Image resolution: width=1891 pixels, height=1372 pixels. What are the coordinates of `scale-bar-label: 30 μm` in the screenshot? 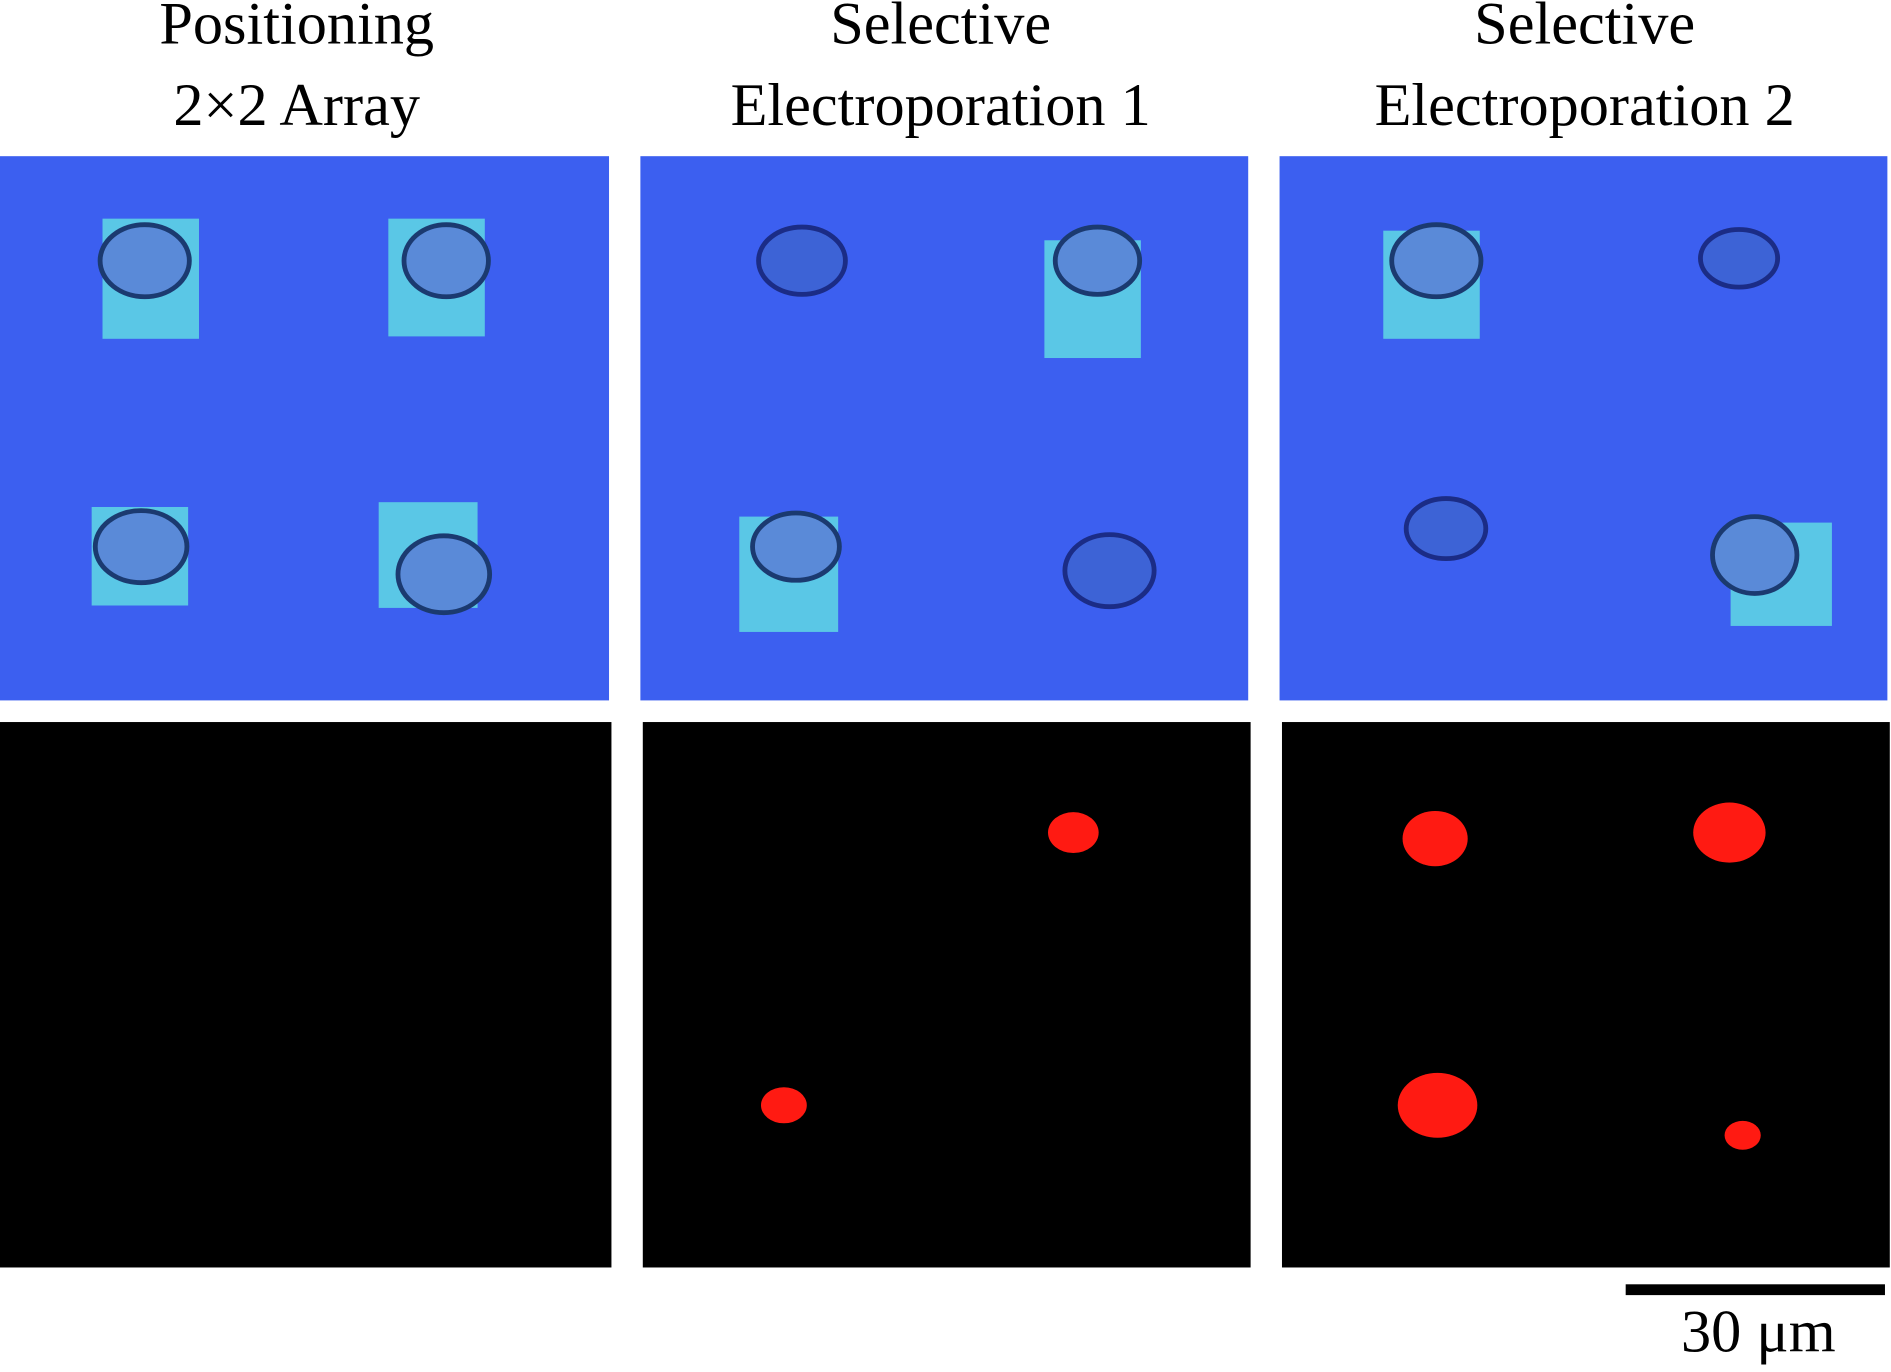 It's located at (1758, 1332).